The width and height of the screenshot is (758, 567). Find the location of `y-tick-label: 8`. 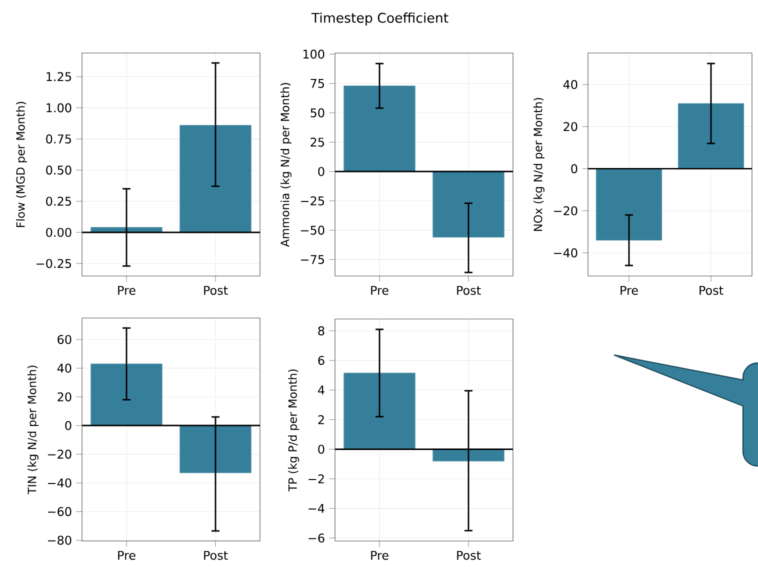

y-tick-label: 8 is located at coordinates (321, 331).